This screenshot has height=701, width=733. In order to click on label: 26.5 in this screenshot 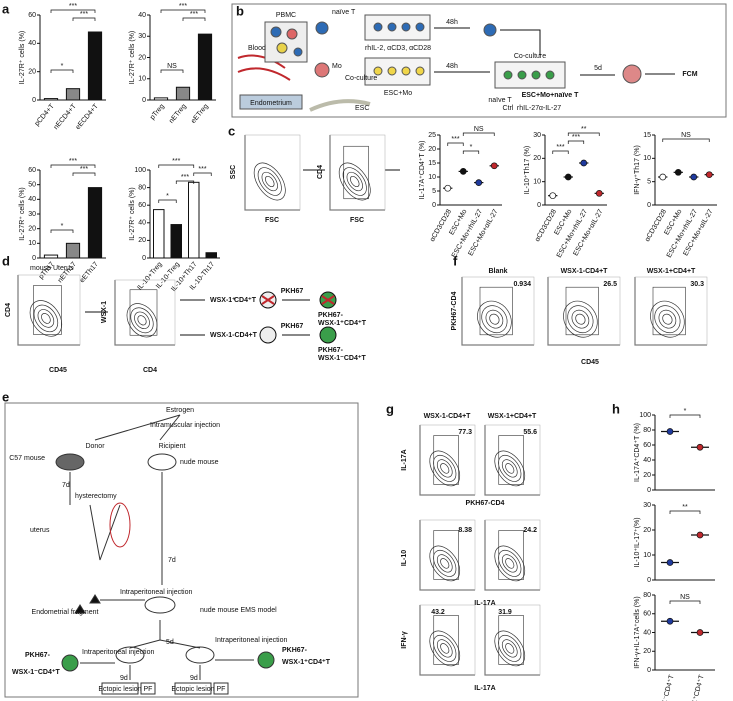, I will do `click(610, 284)`.